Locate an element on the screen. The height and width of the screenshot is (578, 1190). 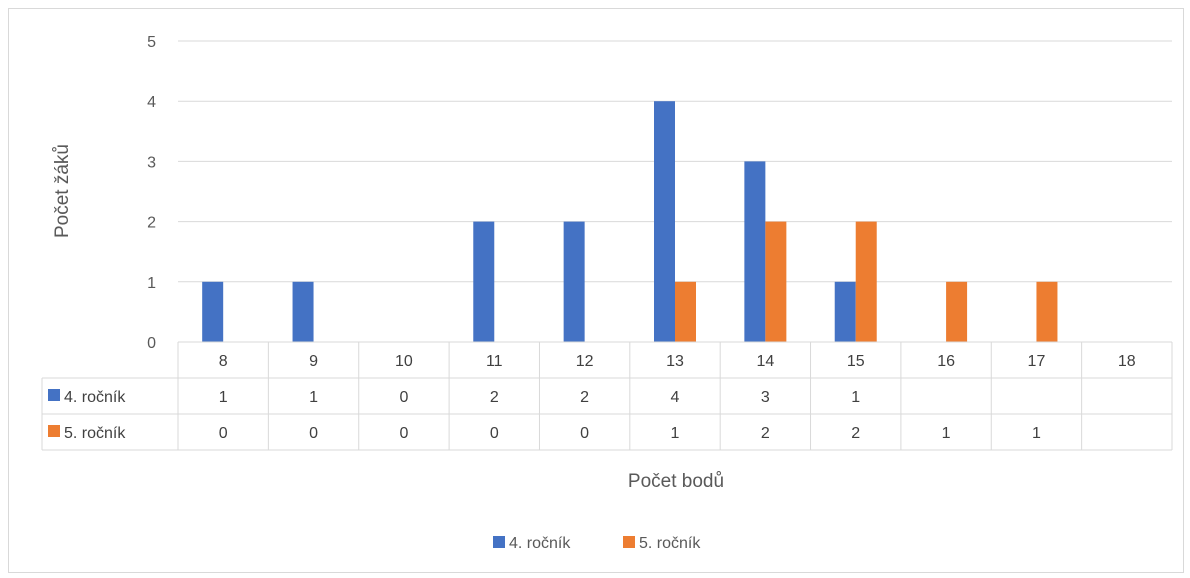
x-category-label: 14 is located at coordinates (765, 361).